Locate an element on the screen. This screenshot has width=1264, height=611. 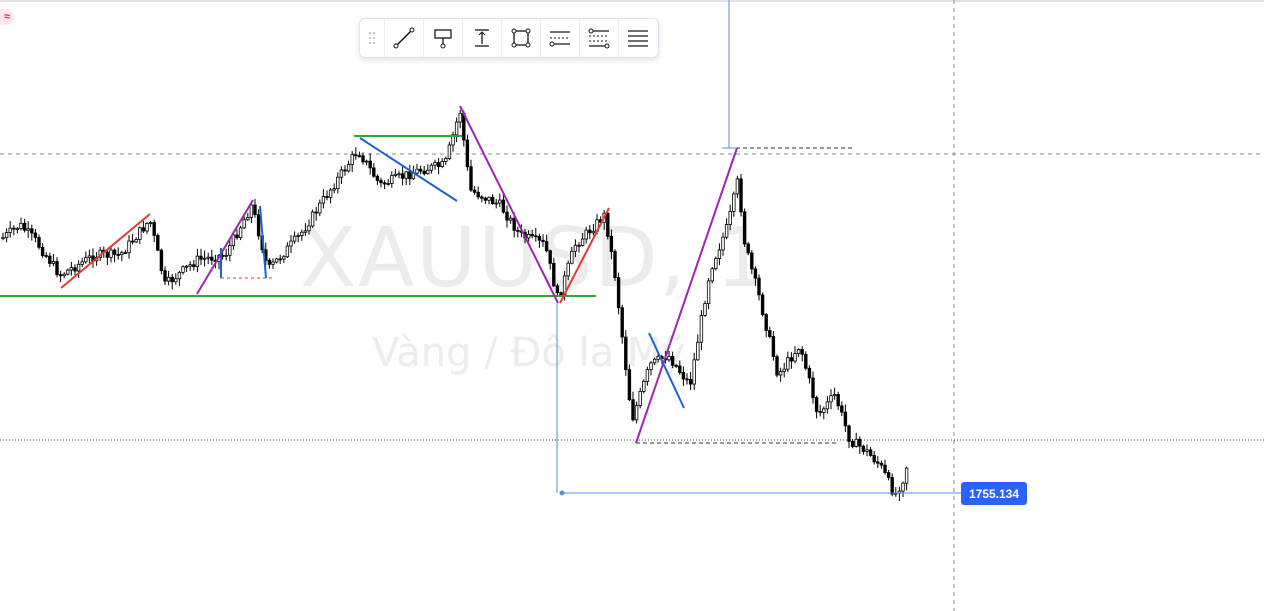
grip-dots-icon is located at coordinates (372, 38).